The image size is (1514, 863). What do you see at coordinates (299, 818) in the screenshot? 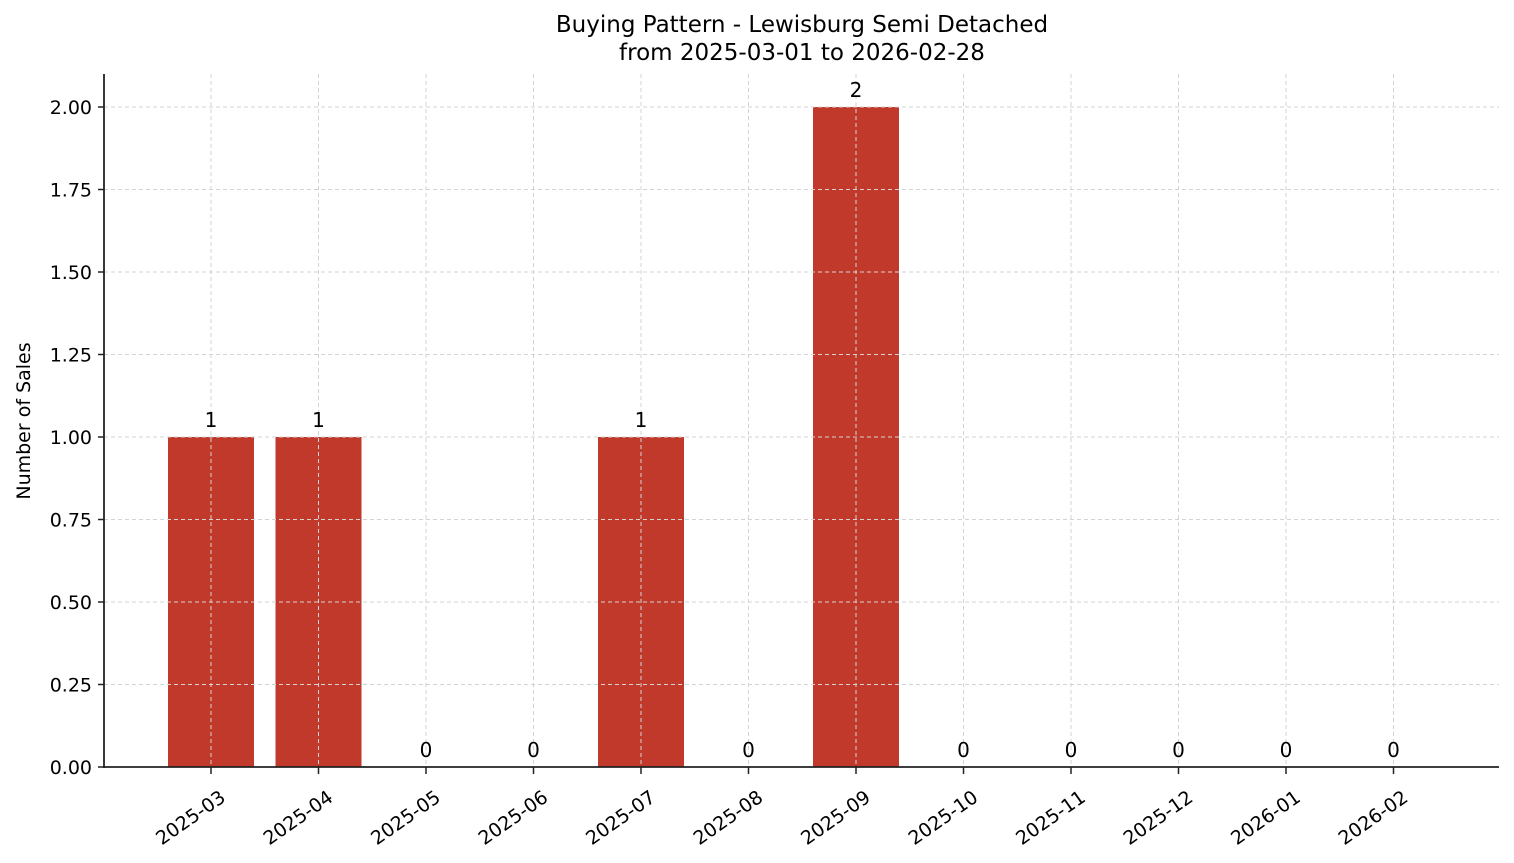
I see `x-tick-label: 2025-04` at bounding box center [299, 818].